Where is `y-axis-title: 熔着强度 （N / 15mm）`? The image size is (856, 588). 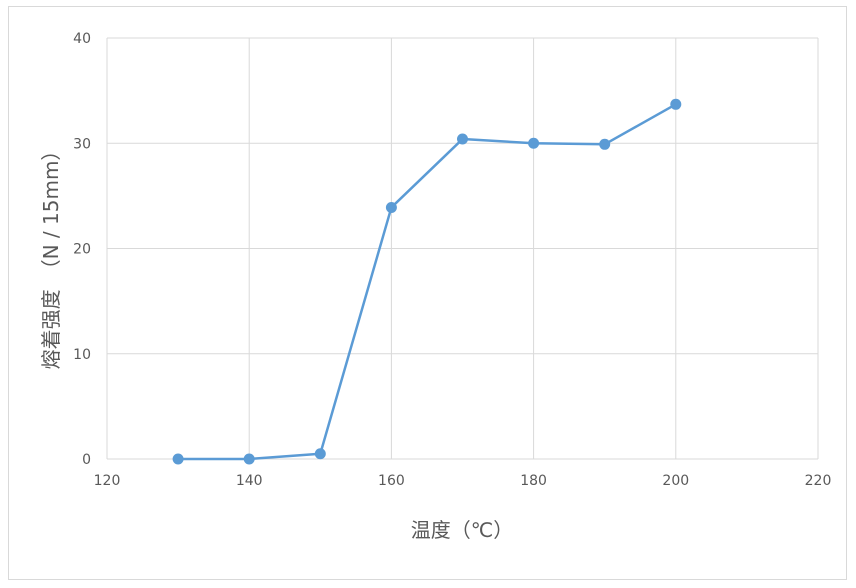
y-axis-title: 熔着强度 （N / 15mm） is located at coordinates (51, 255).